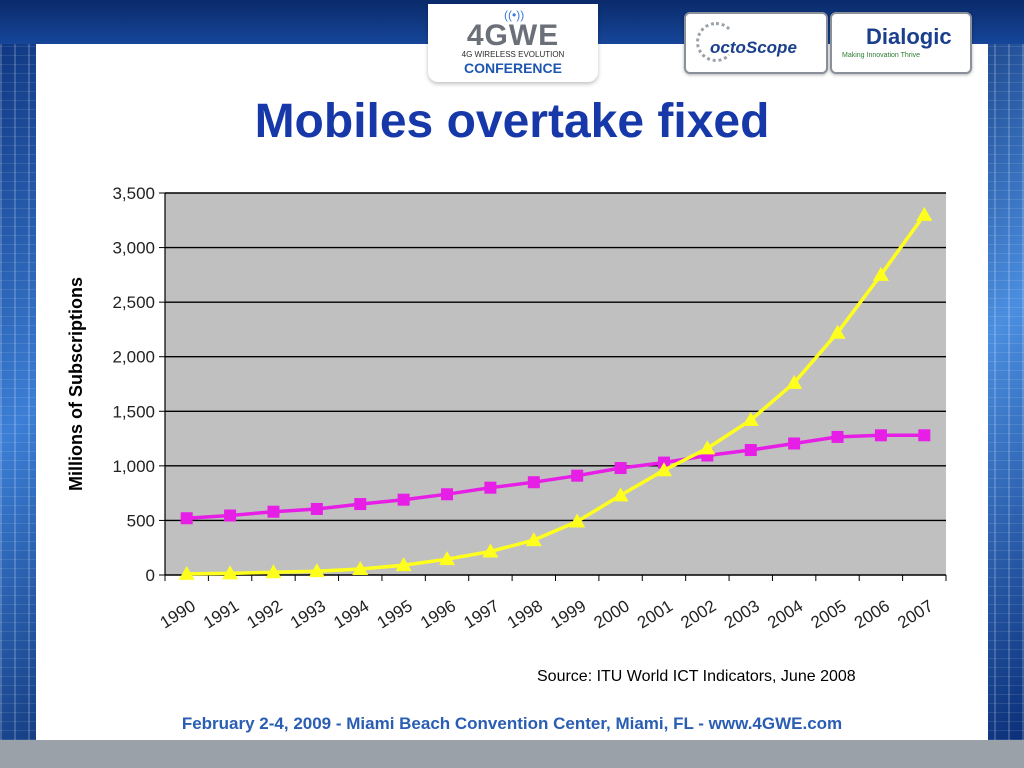 The image size is (1024, 768). What do you see at coordinates (133, 357) in the screenshot?
I see `y-tick-label: 2,000` at bounding box center [133, 357].